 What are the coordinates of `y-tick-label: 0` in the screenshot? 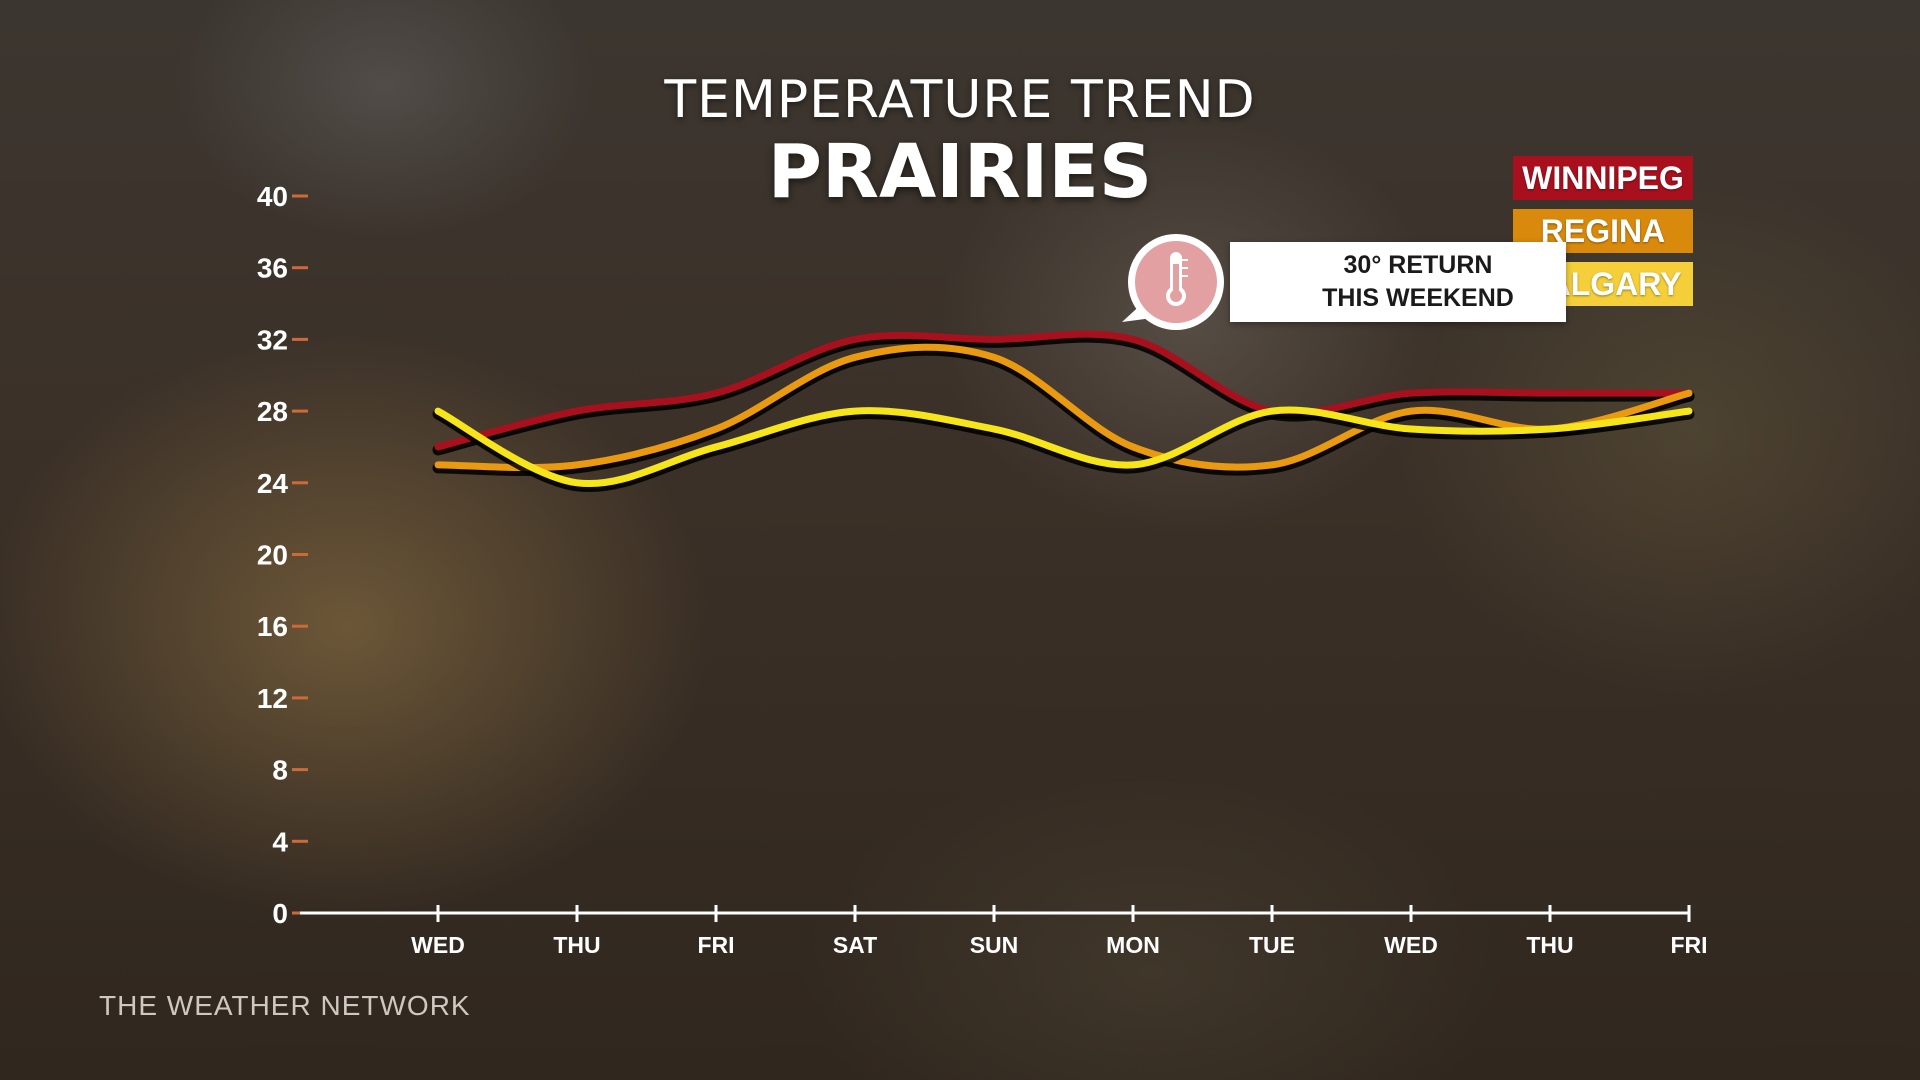 It's located at (280, 913).